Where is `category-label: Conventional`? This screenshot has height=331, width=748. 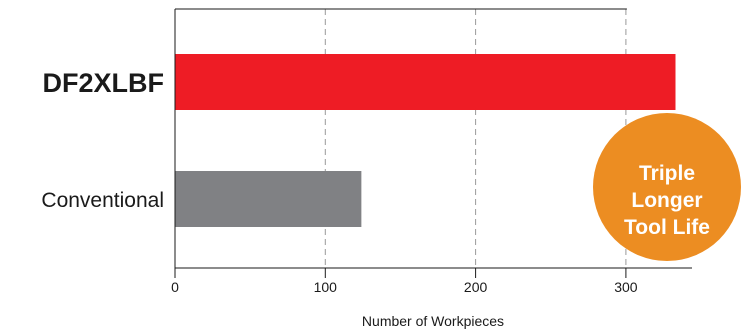
category-label: Conventional is located at coordinates (102, 200).